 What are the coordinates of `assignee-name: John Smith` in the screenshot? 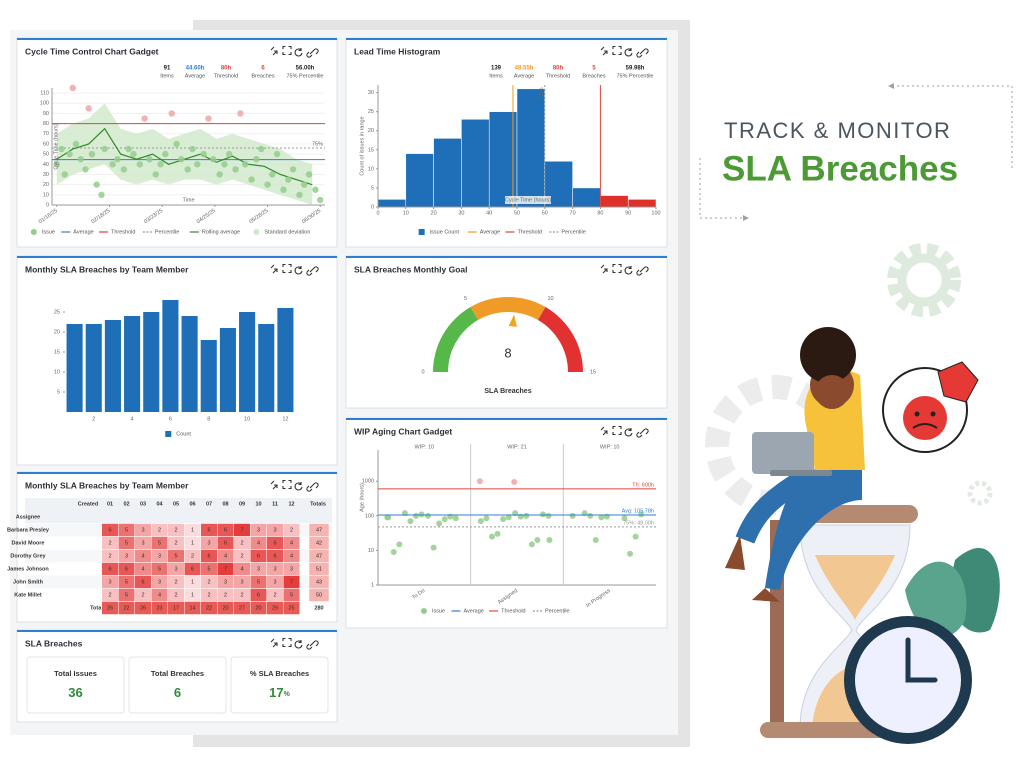 It's located at (28, 582).